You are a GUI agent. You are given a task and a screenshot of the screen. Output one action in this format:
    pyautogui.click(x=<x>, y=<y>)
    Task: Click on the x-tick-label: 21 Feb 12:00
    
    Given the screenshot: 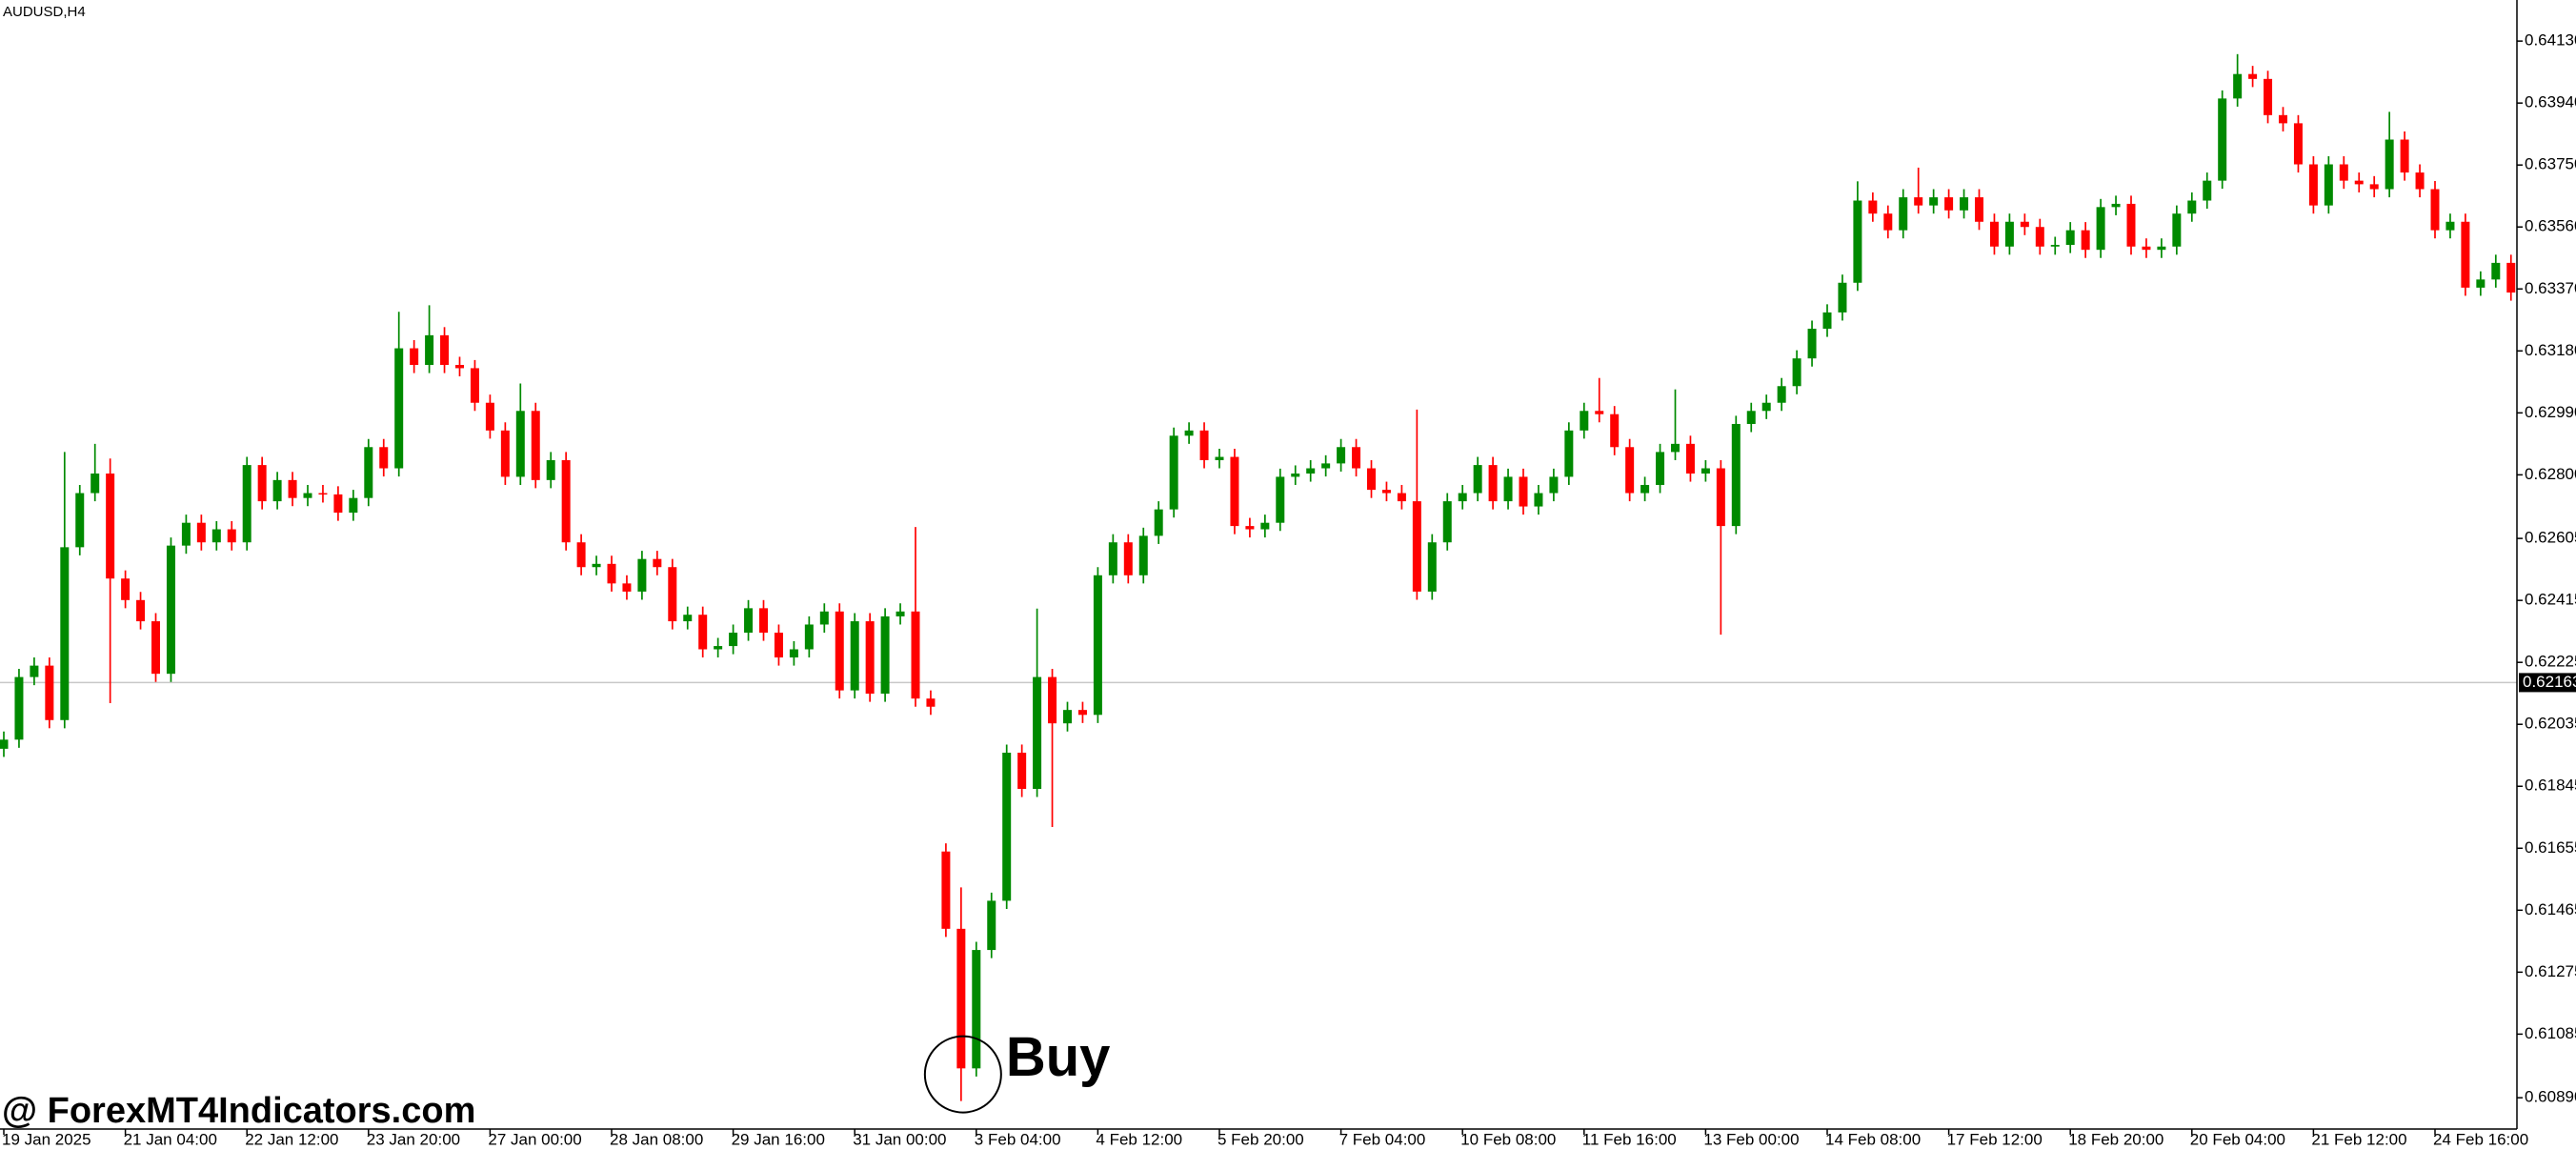 What is the action you would take?
    pyautogui.click(x=2359, y=1139)
    